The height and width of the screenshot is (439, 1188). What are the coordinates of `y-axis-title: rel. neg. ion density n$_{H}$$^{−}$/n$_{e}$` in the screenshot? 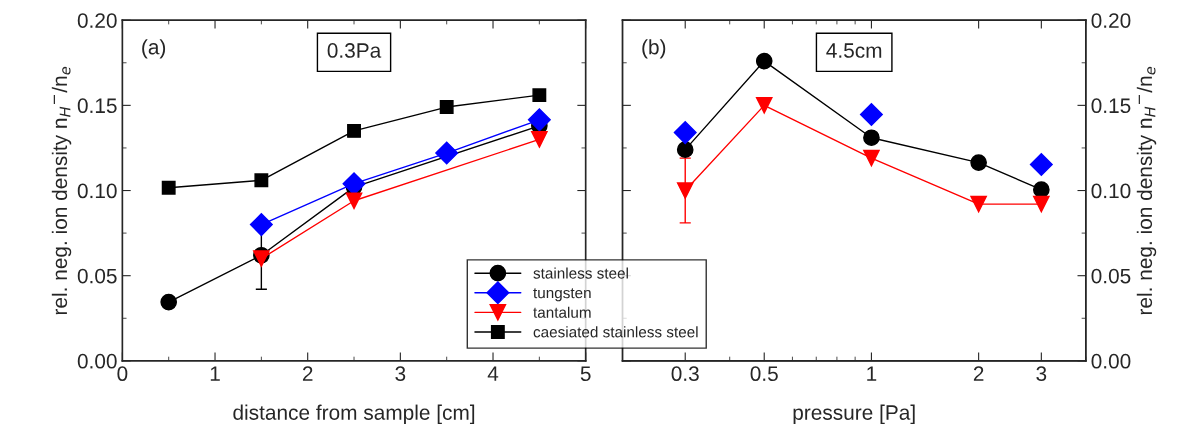 It's located at (61, 190).